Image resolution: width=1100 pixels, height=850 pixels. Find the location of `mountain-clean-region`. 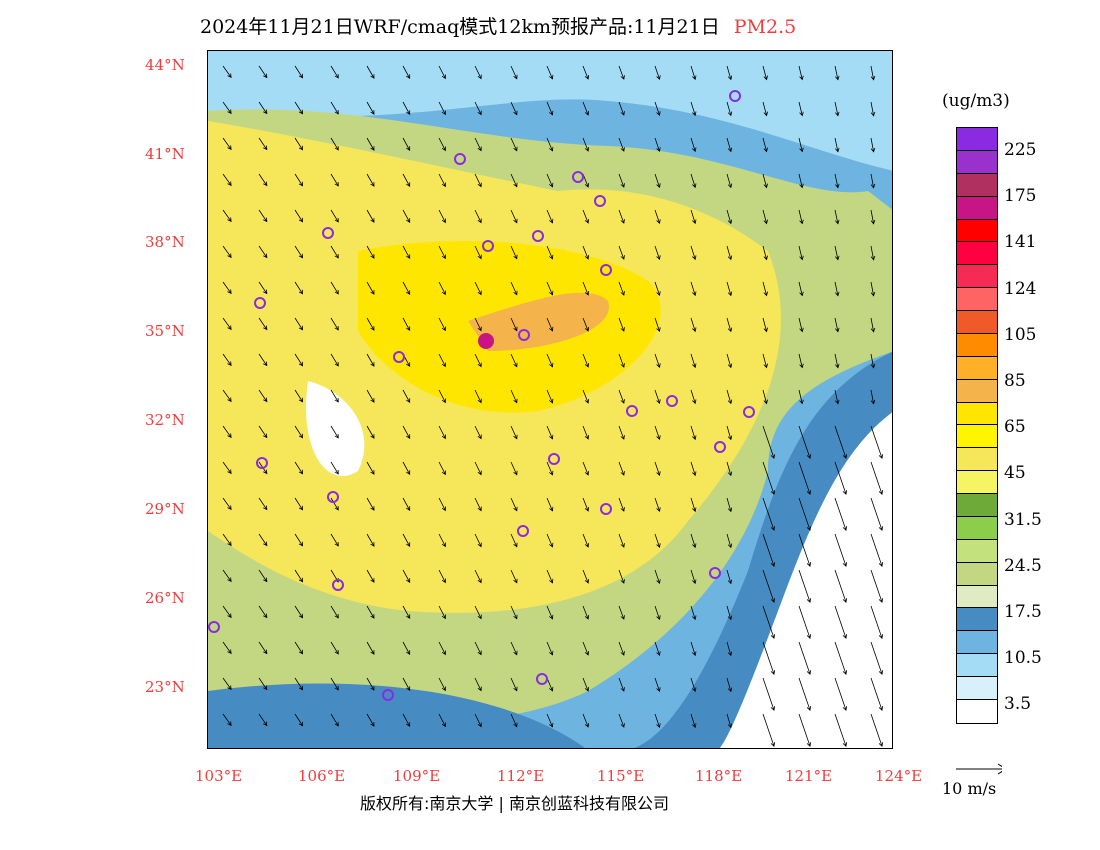

mountain-clean-region is located at coordinates (335, 429).